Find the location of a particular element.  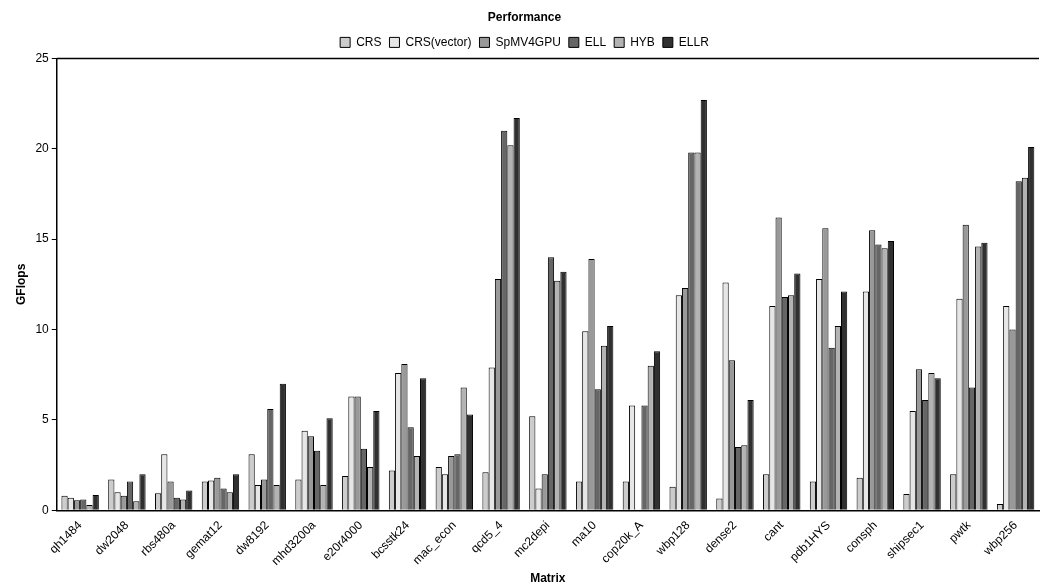

x-tick-label: cant is located at coordinates (773, 530).